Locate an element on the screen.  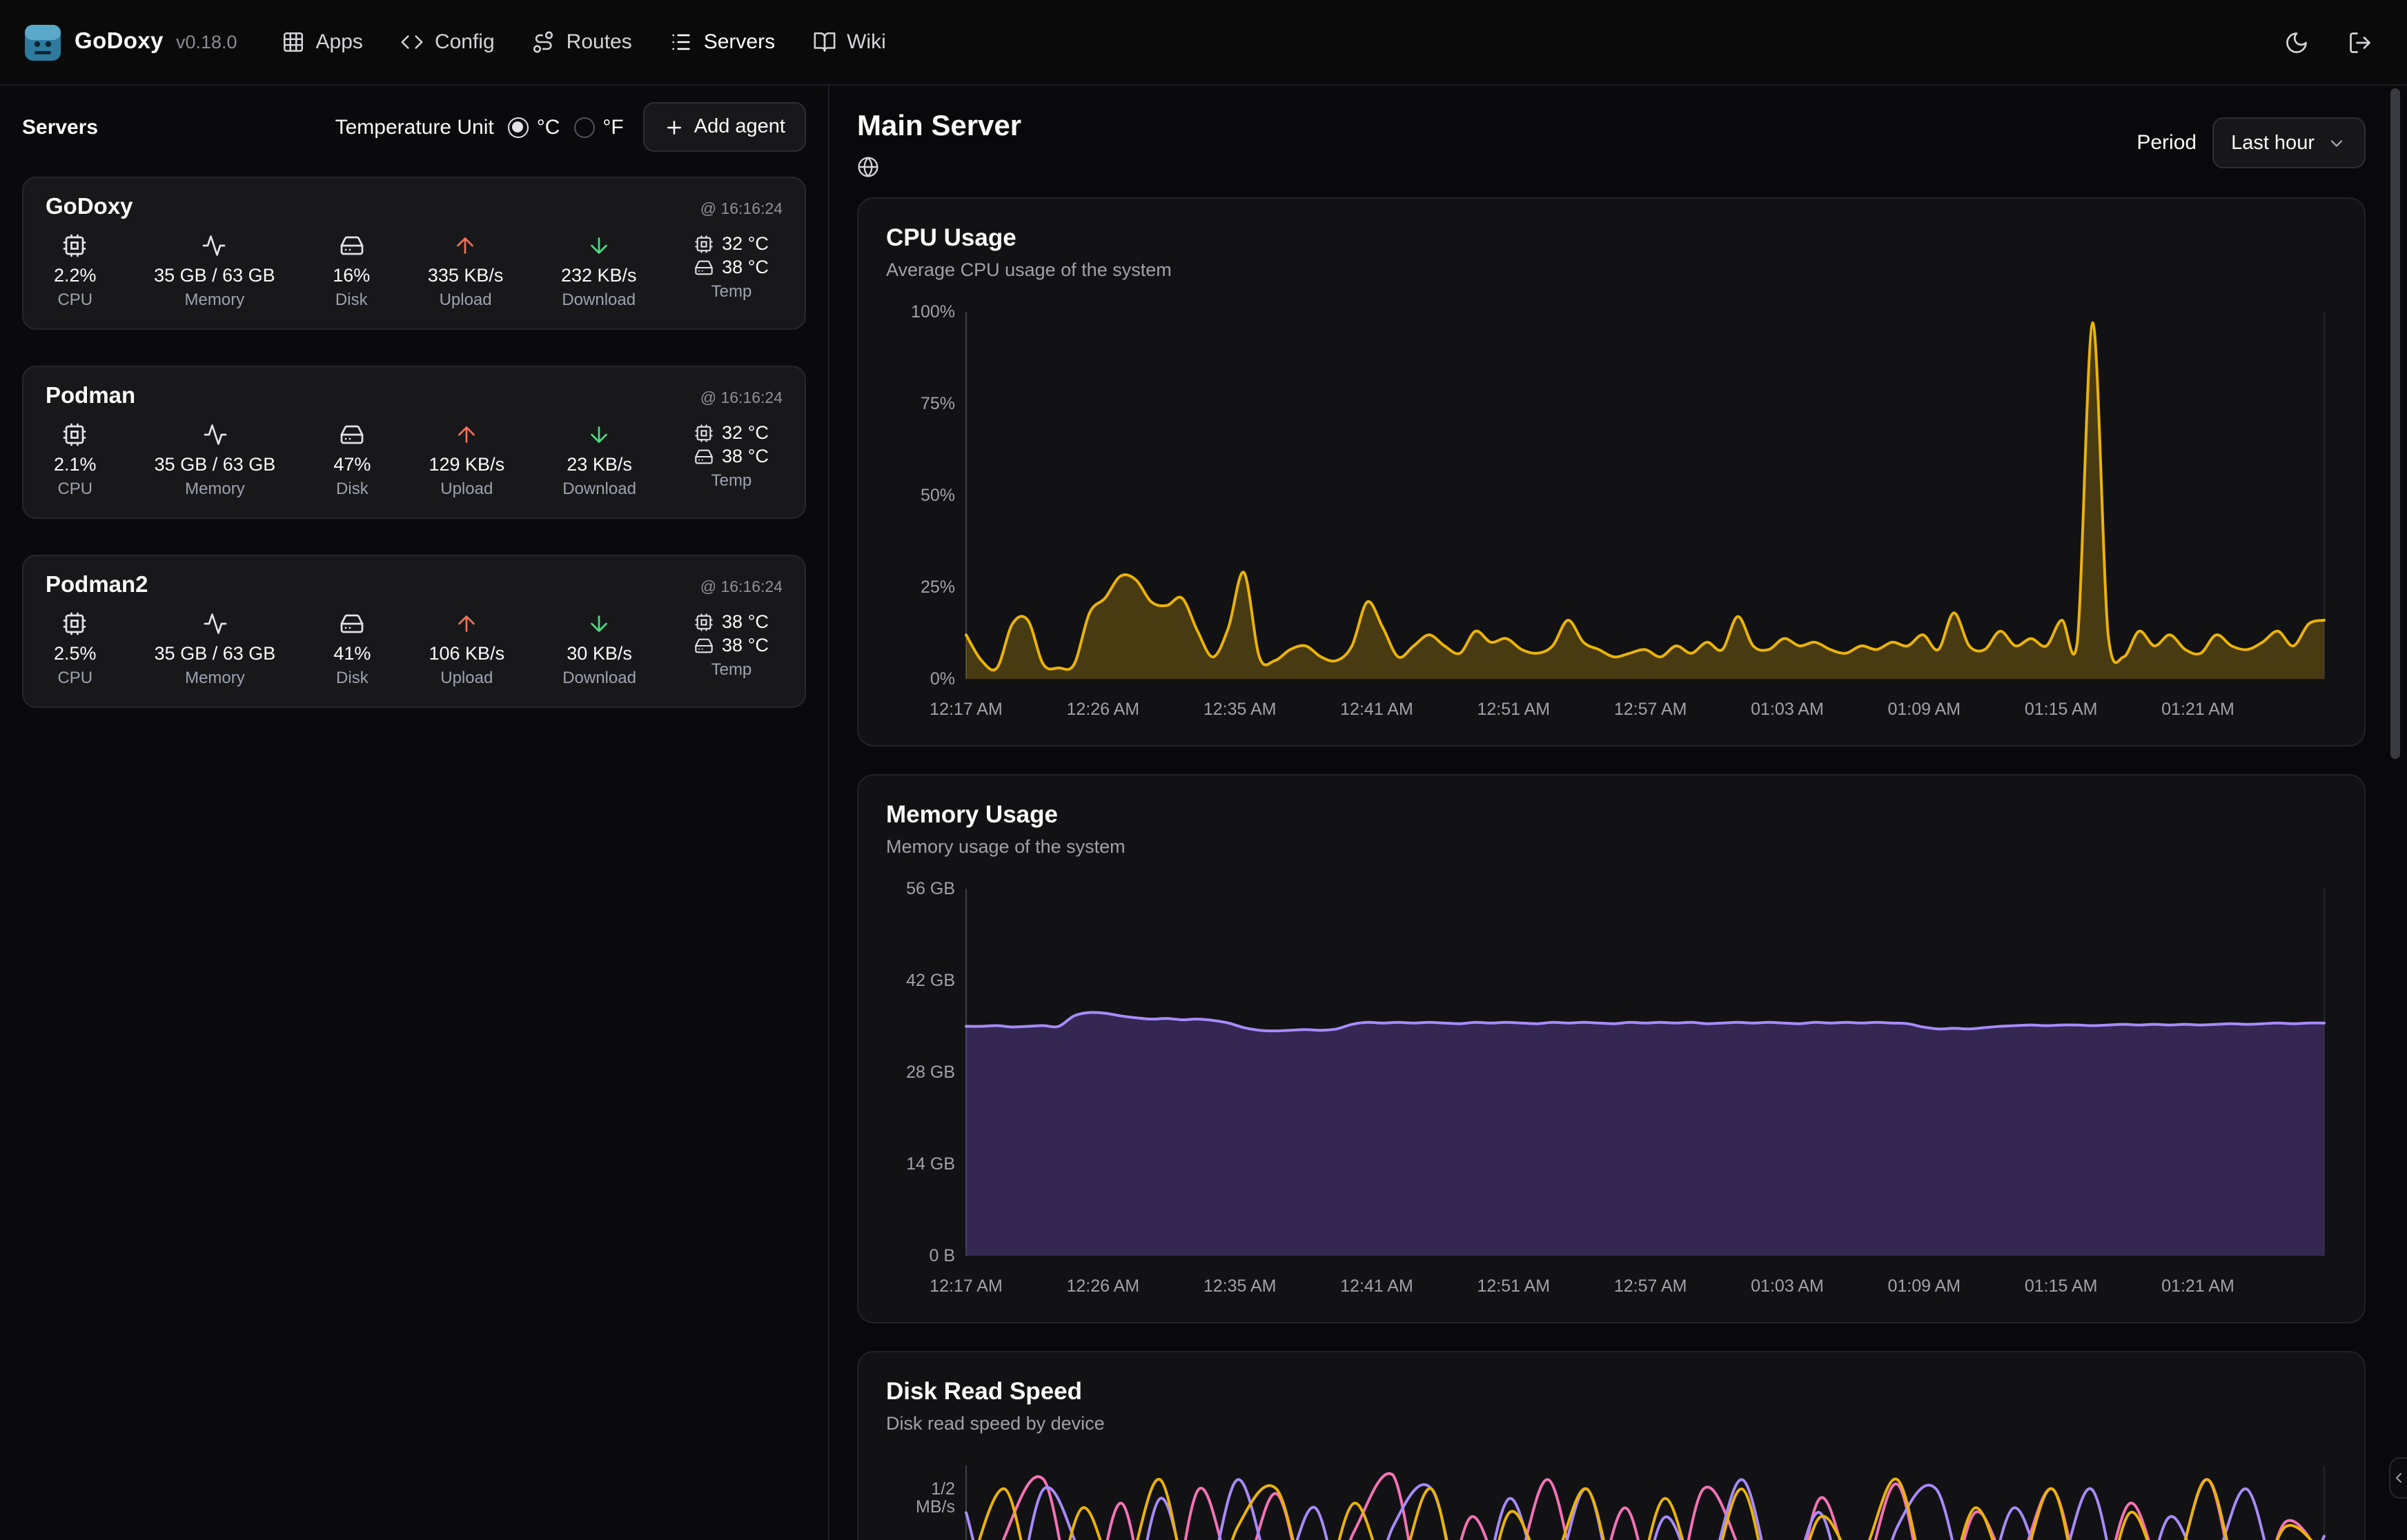
version-label: v0.18.0 is located at coordinates (206, 42).